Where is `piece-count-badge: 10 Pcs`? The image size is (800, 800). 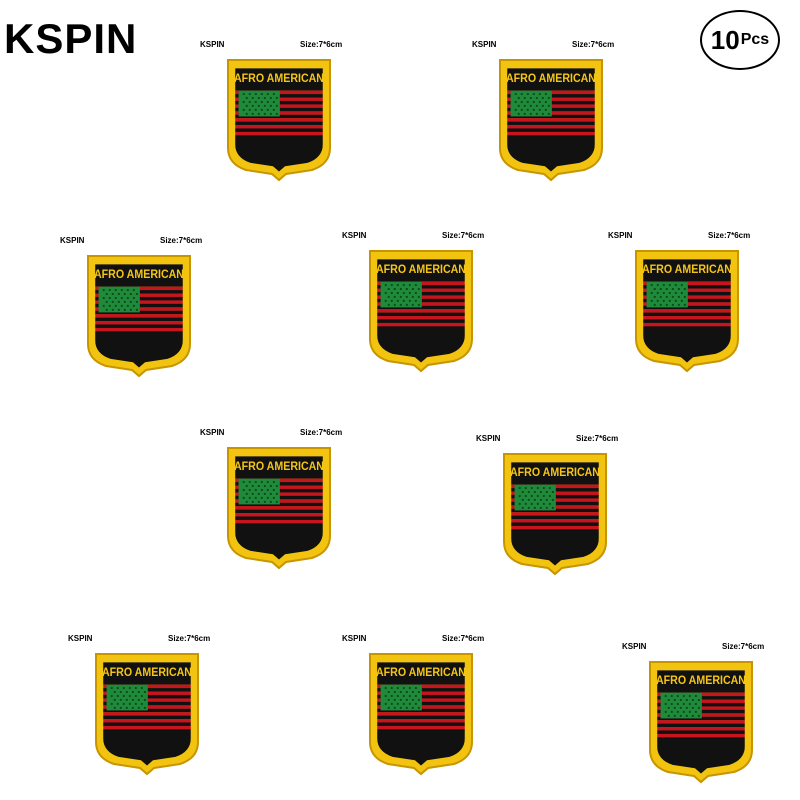 piece-count-badge: 10 Pcs is located at coordinates (740, 40).